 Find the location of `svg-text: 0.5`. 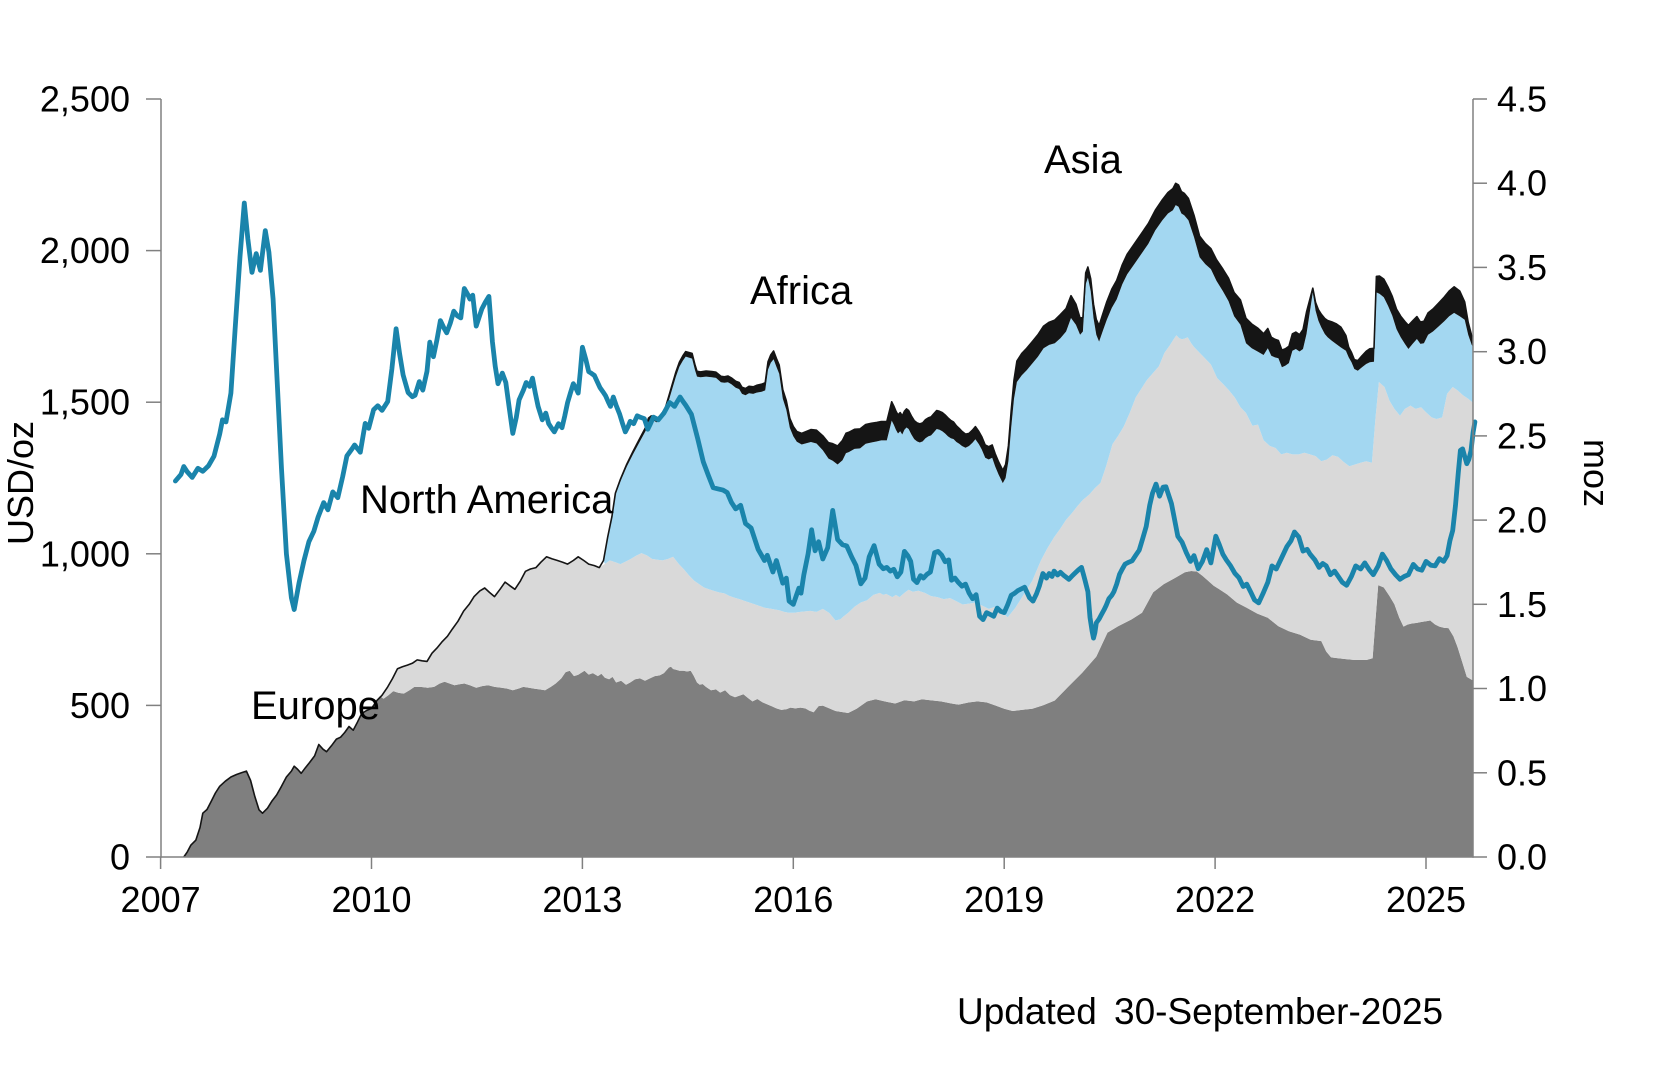

svg-text: 0.5 is located at coordinates (1522, 772).